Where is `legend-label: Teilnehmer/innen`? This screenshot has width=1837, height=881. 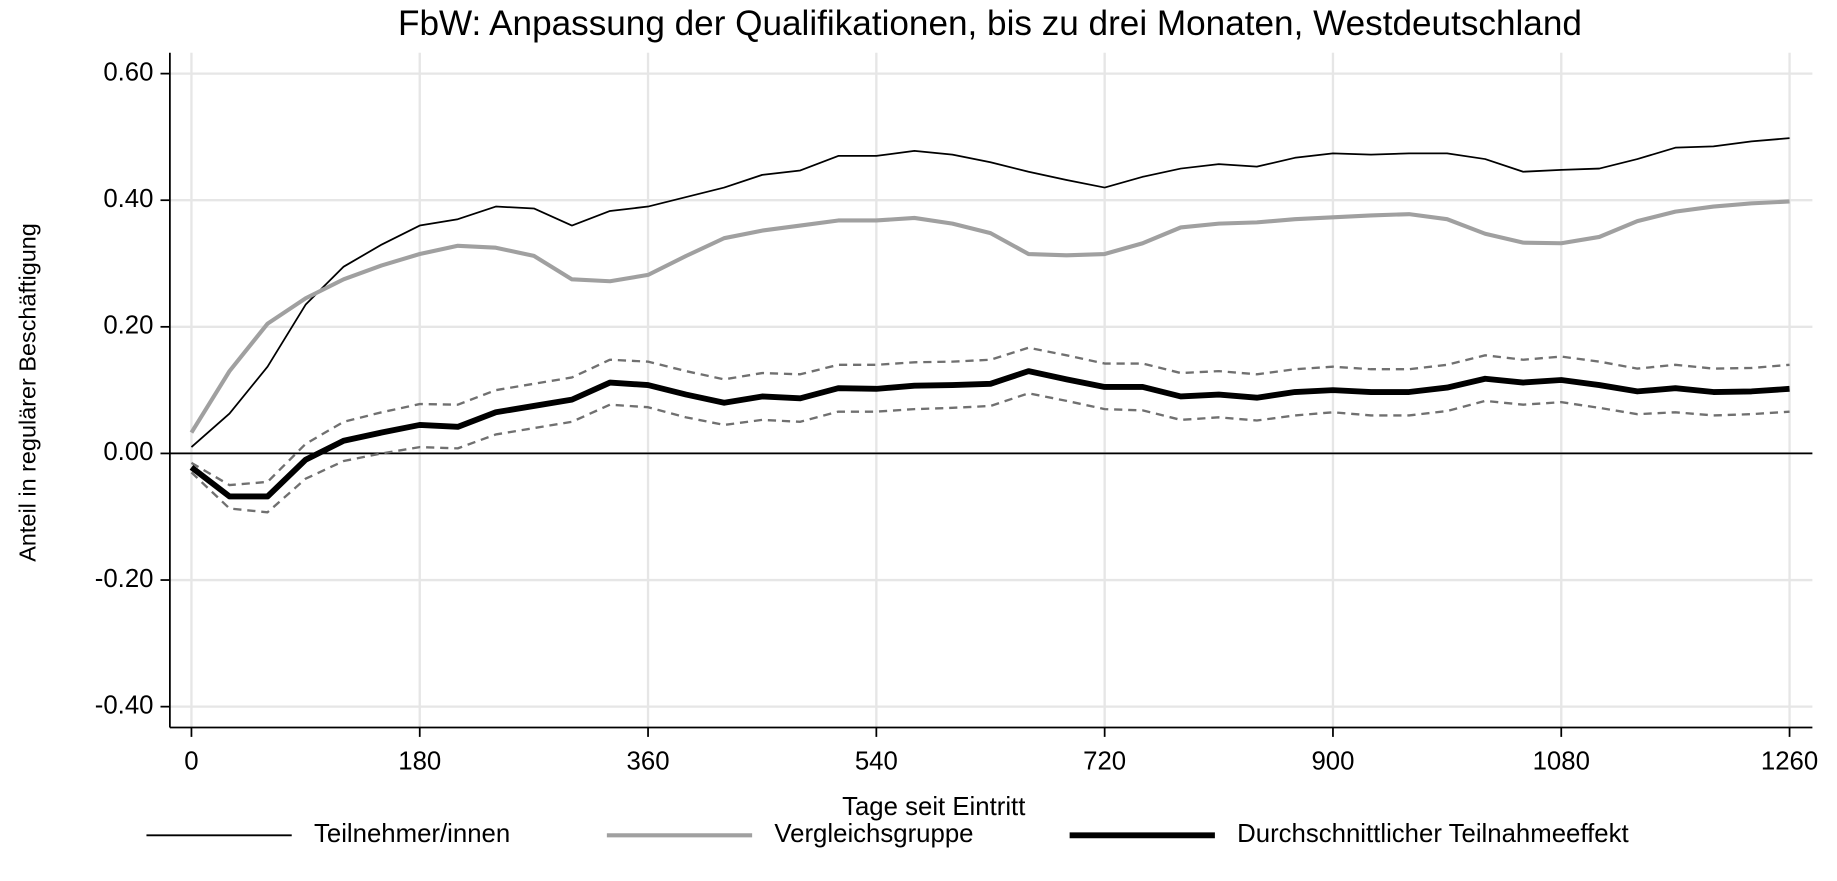
legend-label: Teilnehmer/innen is located at coordinates (412, 834).